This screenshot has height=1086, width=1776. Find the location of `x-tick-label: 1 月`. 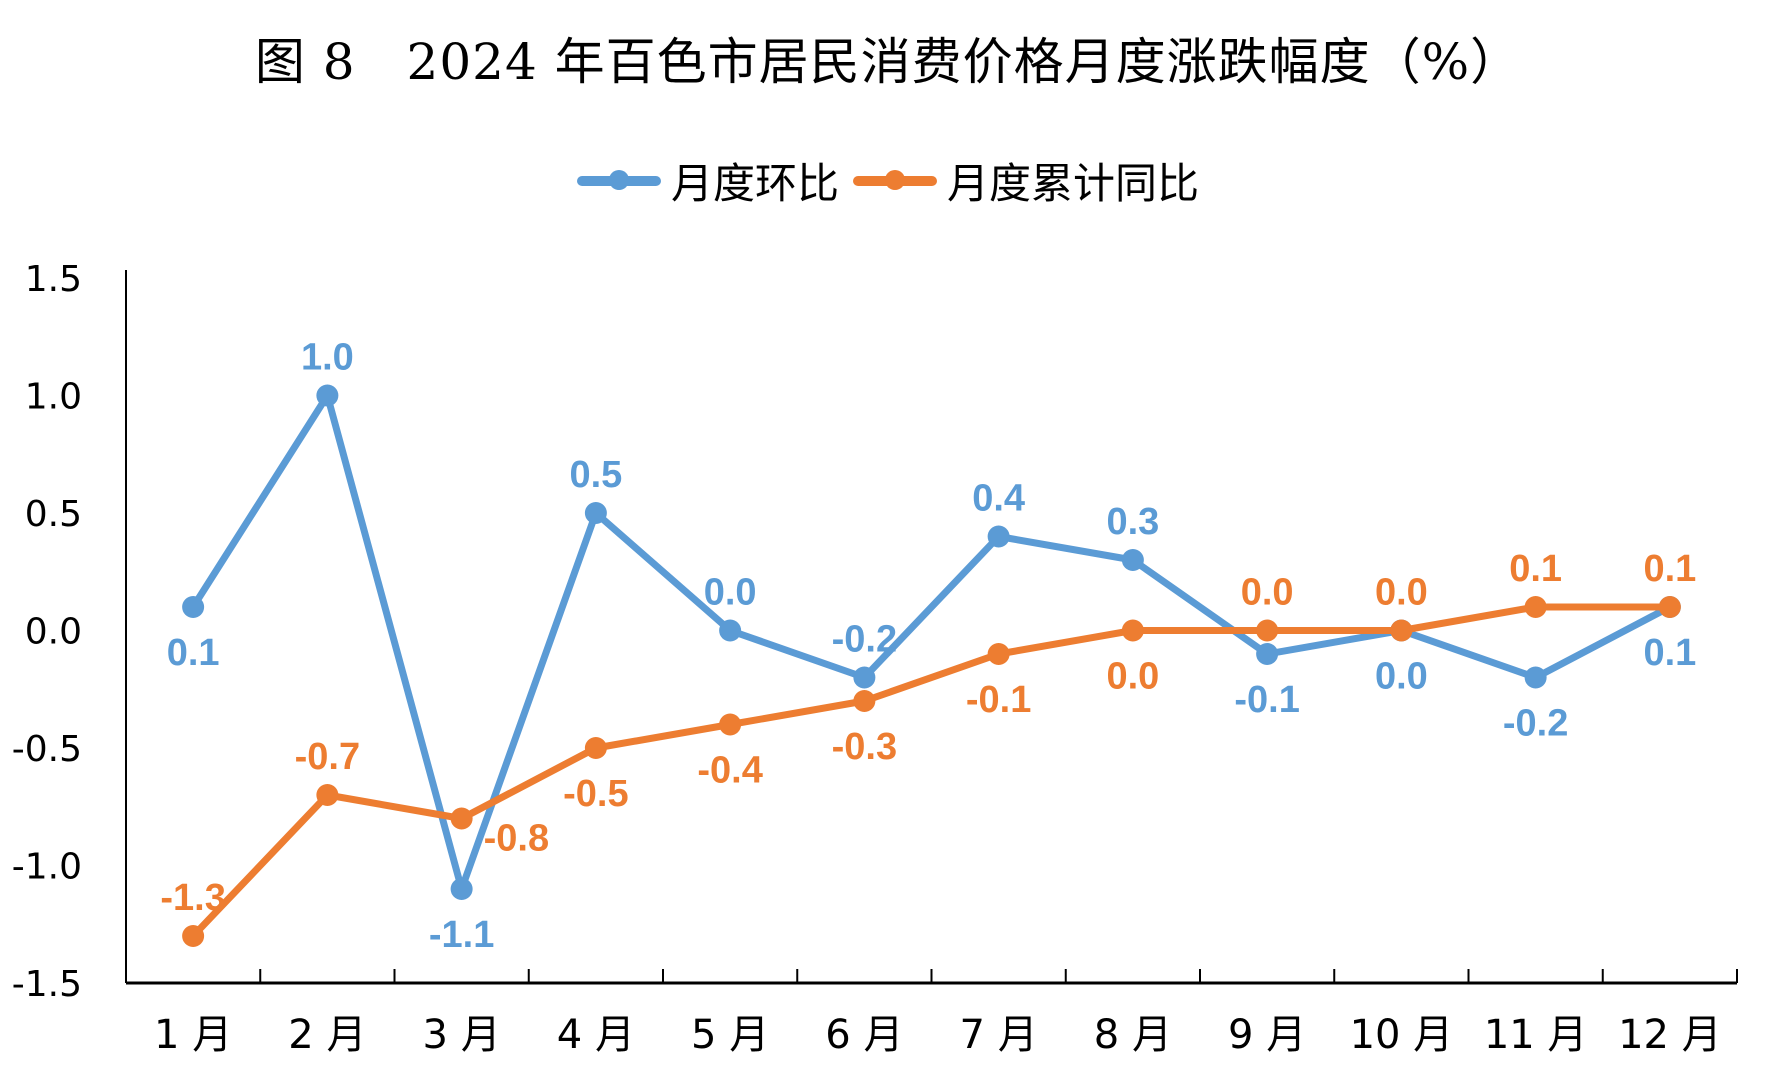

x-tick-label: 1 月 is located at coordinates (193, 1035).